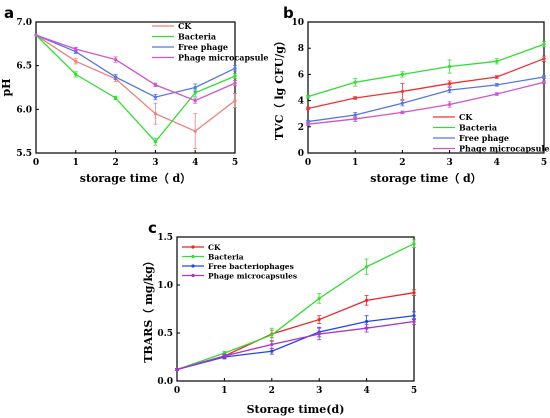 The width and height of the screenshot is (550, 418). I want to click on y-tick-label: 2, so click(301, 128).